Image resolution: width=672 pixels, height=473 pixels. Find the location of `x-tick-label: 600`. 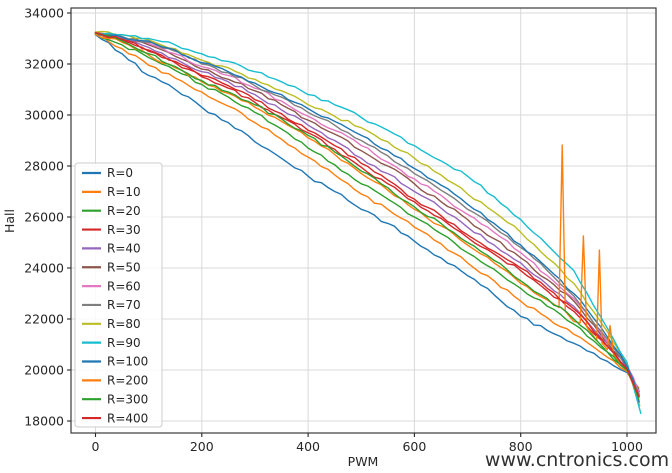

x-tick-label: 600 is located at coordinates (414, 446).